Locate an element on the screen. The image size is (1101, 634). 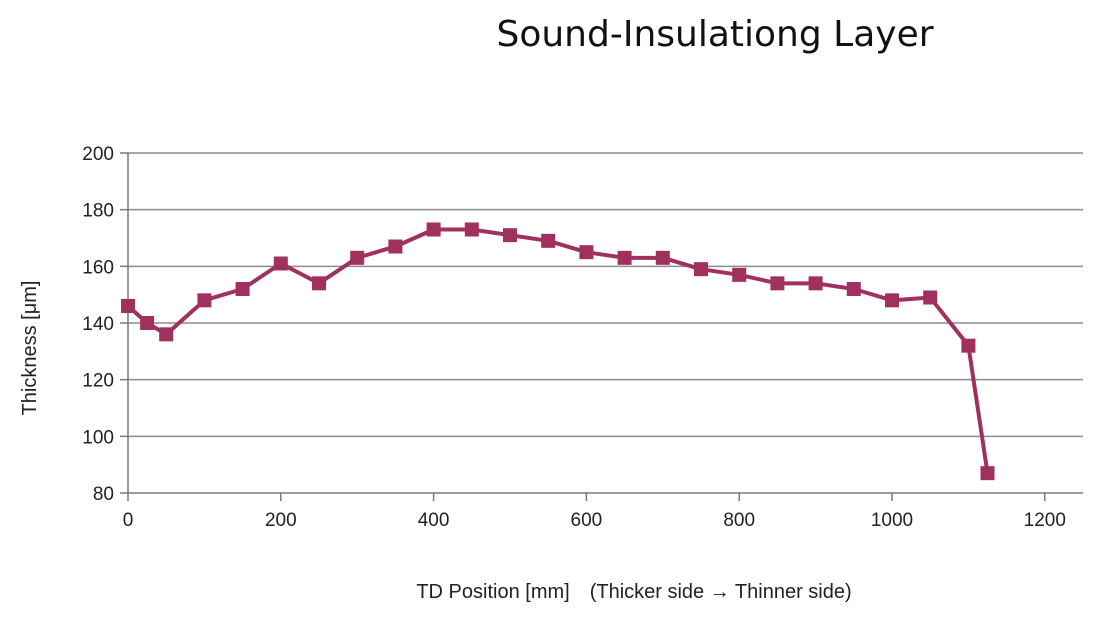
y-tick-label: 160 is located at coordinates (98, 267).